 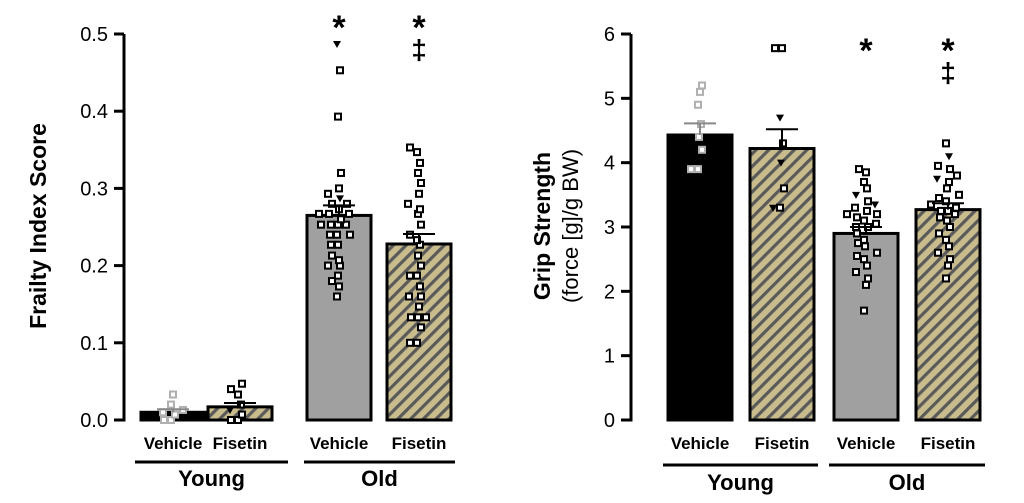 What do you see at coordinates (211, 478) in the screenshot?
I see `group-label-frailty-0: Young` at bounding box center [211, 478].